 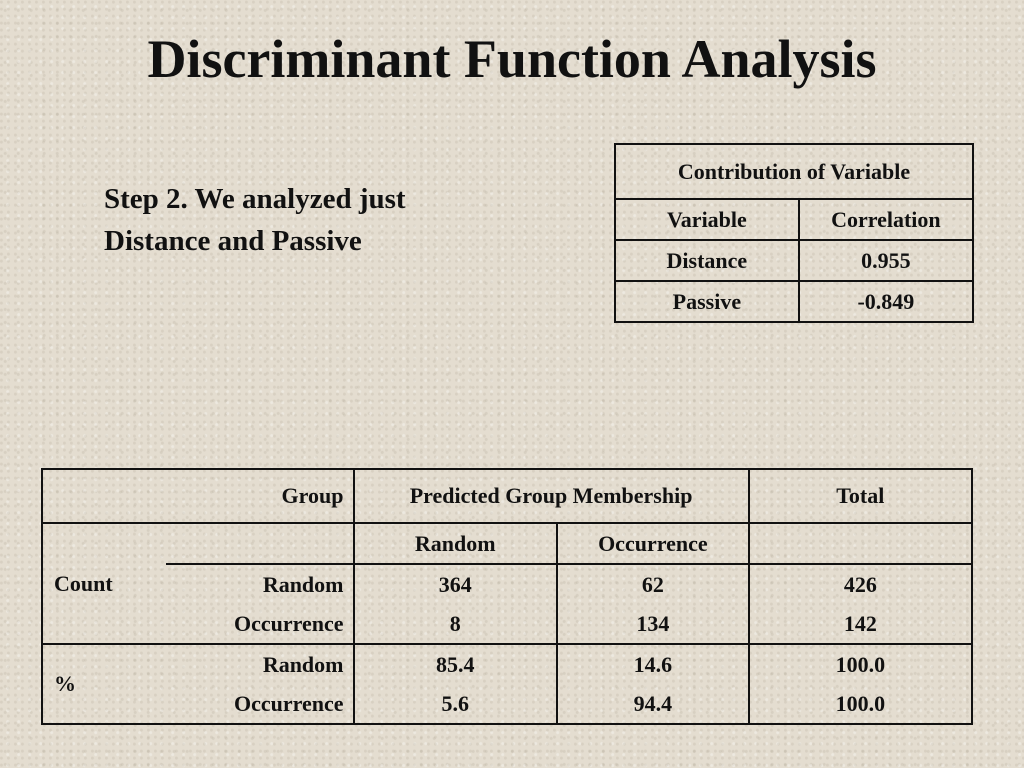 I want to click on correlation-cell: 0.955, so click(x=886, y=260).